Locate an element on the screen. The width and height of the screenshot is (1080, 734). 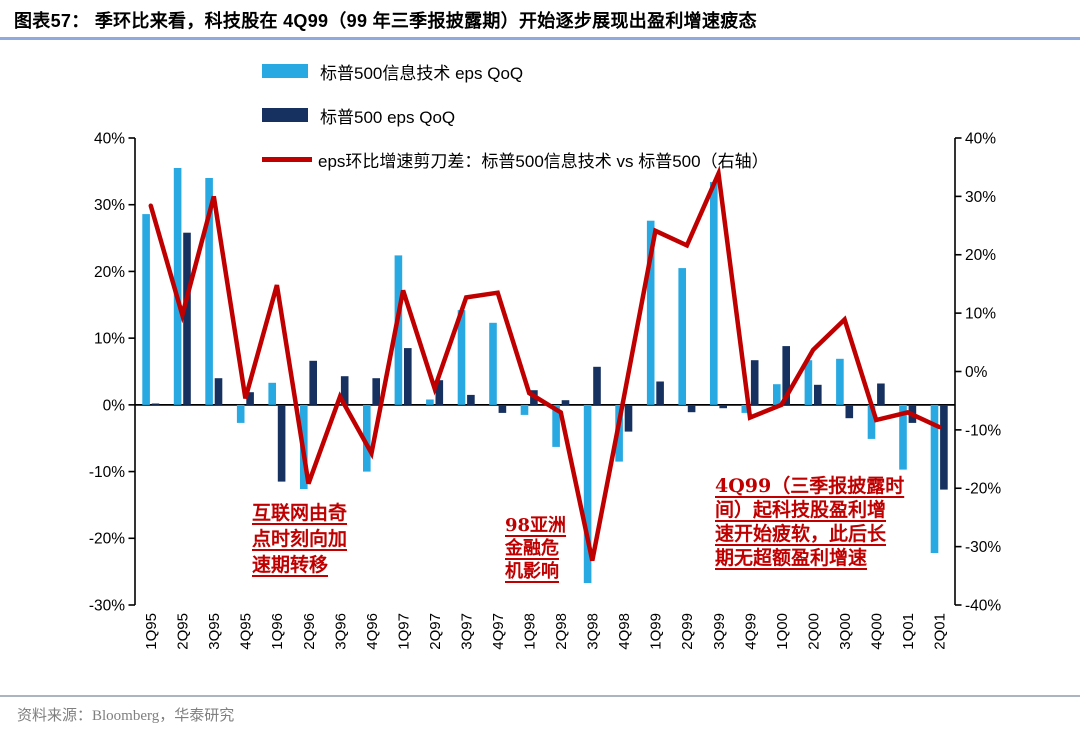
legend-swatch-tech-blue is located at coordinates (285, 71).